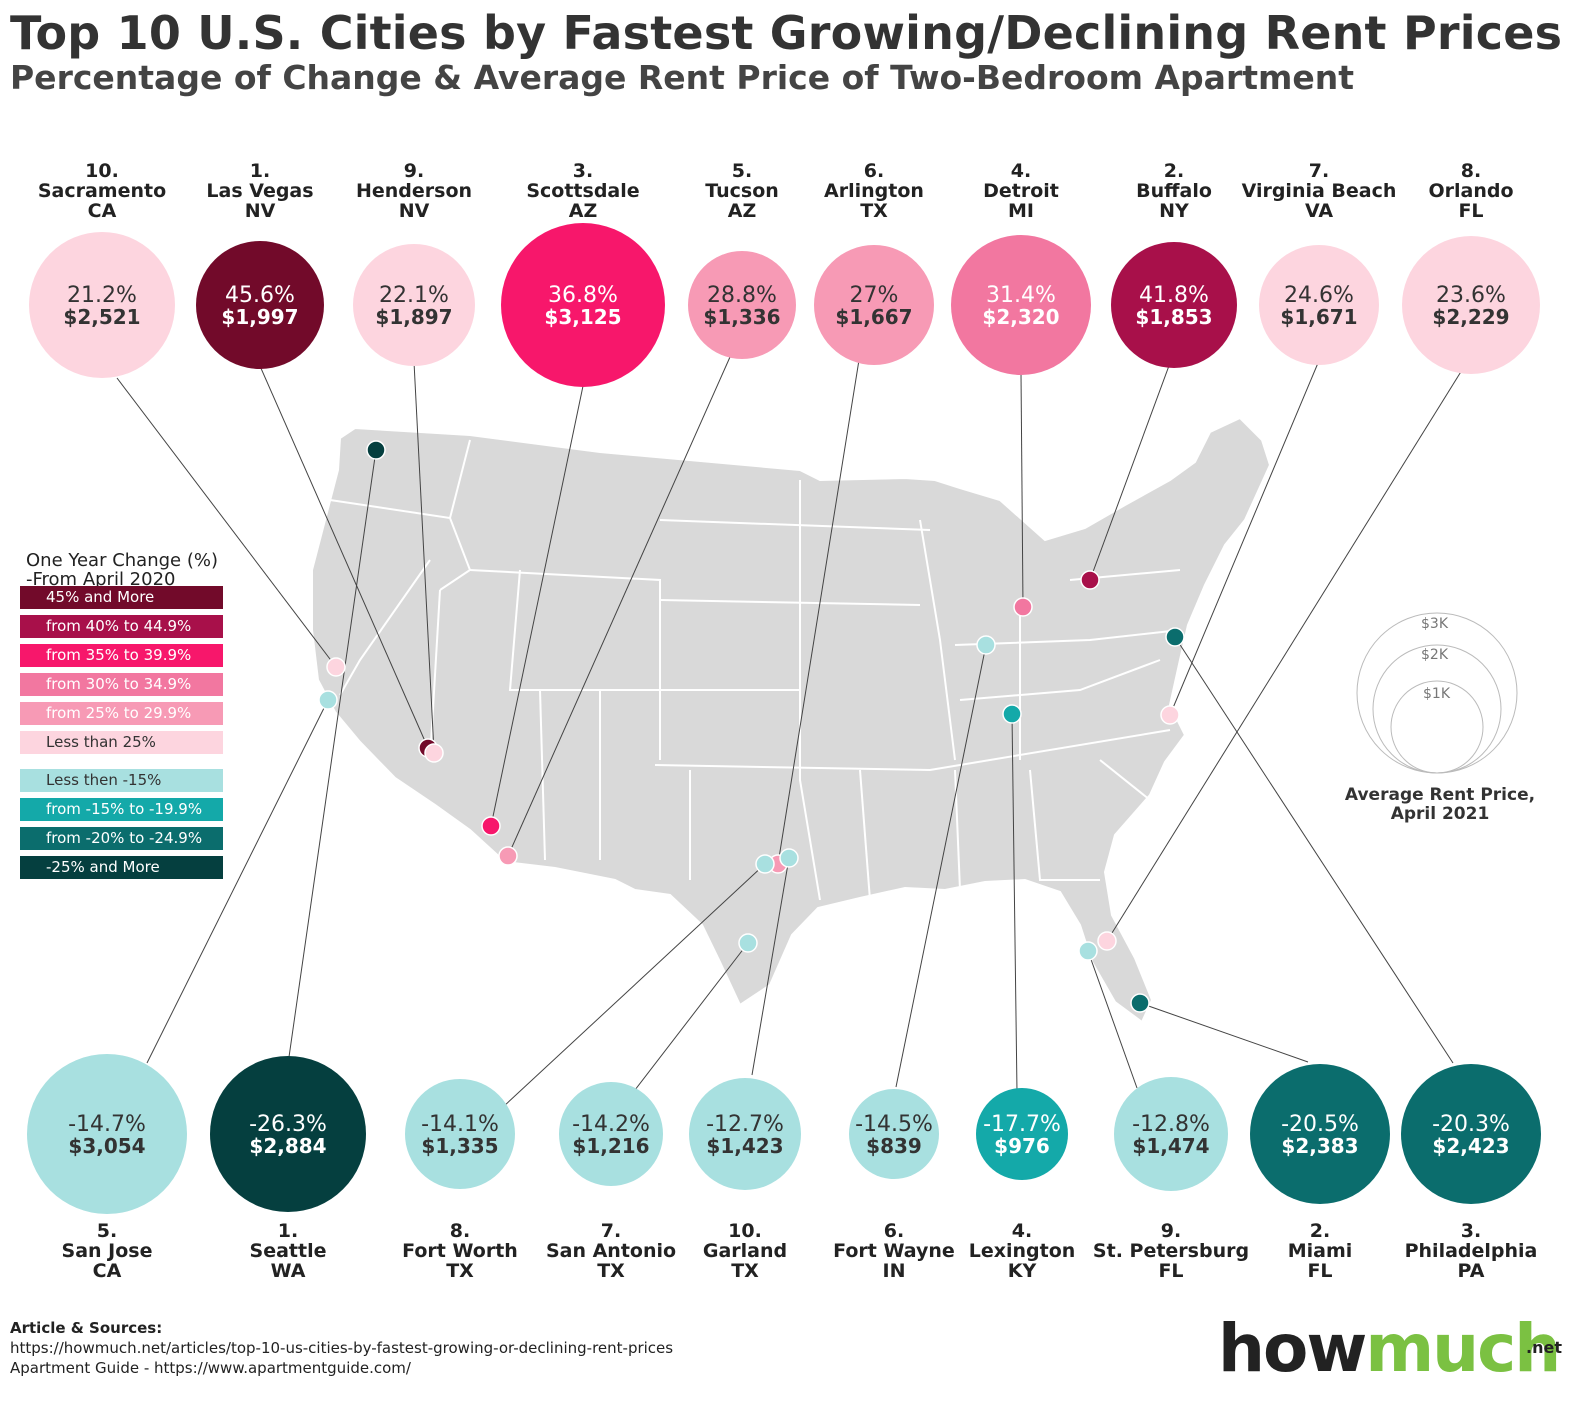 Image resolution: width=1595 pixels, height=1412 pixels. Describe the element at coordinates (1107, 941) in the screenshot. I see `dot-orlando` at that location.